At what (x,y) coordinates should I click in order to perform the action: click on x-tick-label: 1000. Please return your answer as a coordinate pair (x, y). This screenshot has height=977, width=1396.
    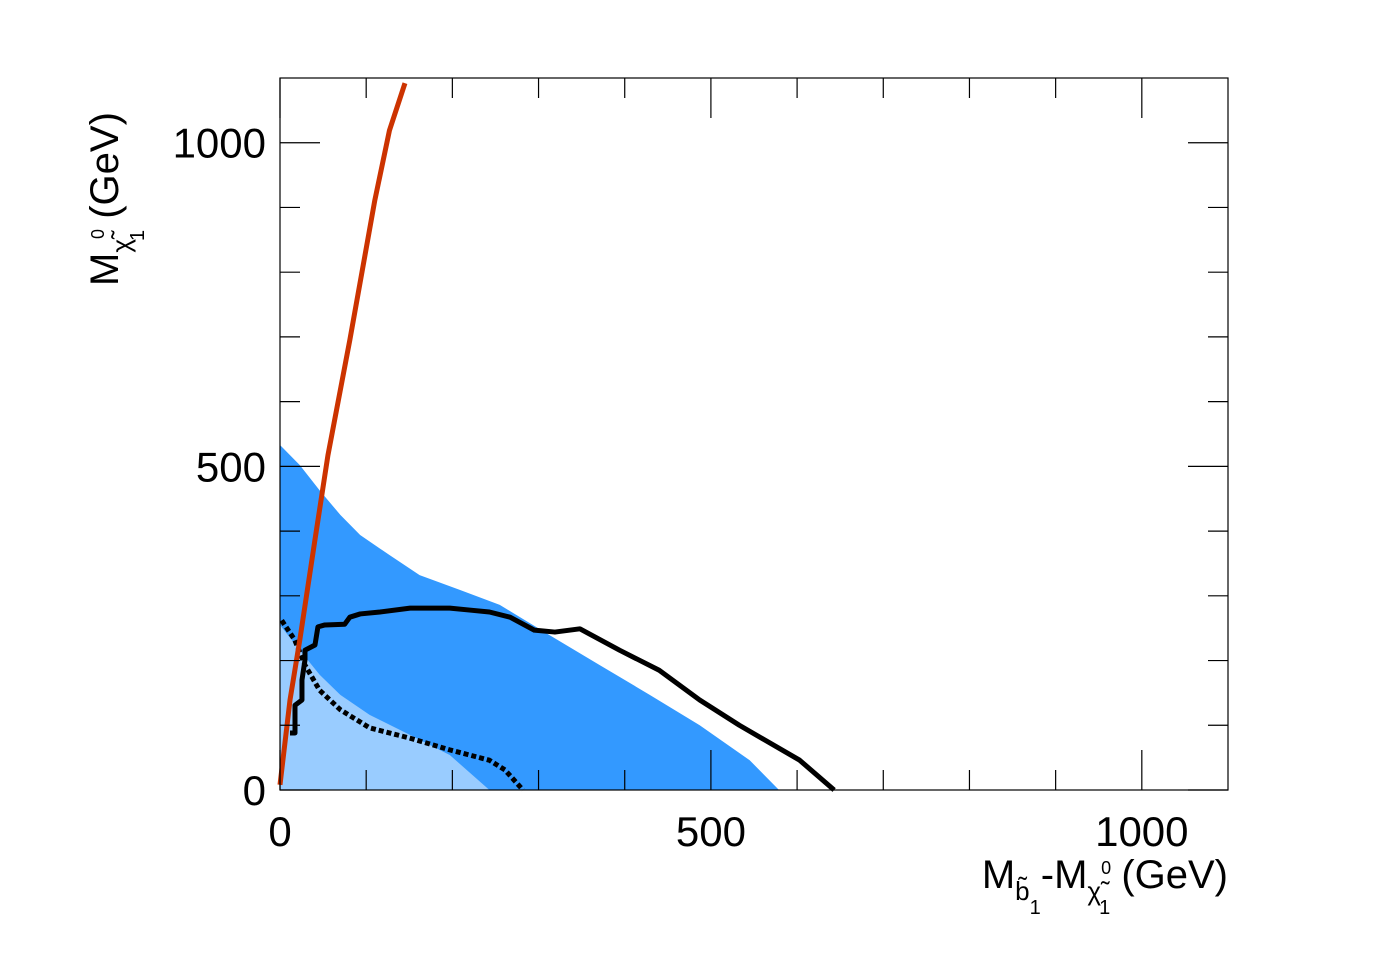
    Looking at the image, I should click on (1141, 831).